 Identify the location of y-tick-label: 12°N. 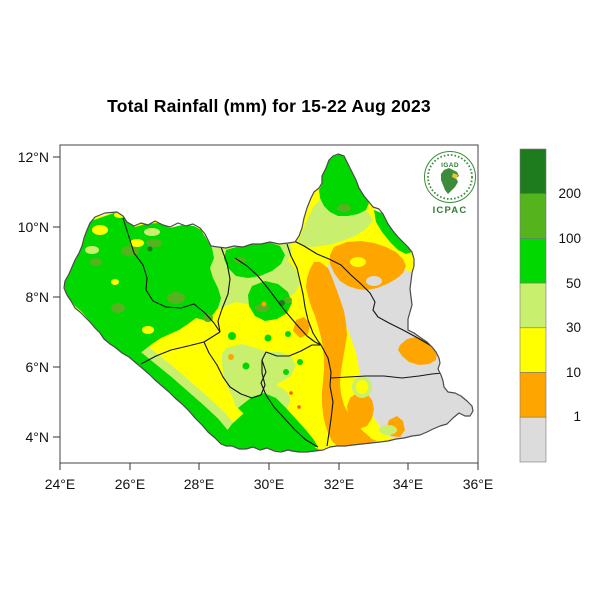
(33, 157).